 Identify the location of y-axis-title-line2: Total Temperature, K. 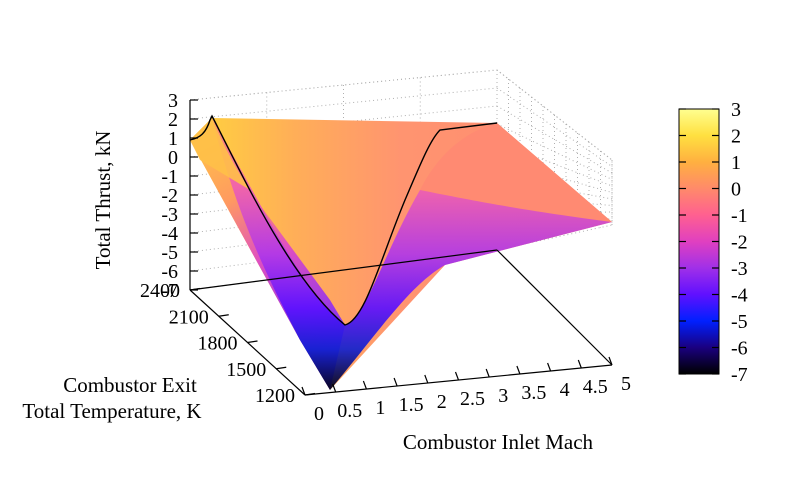
(111, 411).